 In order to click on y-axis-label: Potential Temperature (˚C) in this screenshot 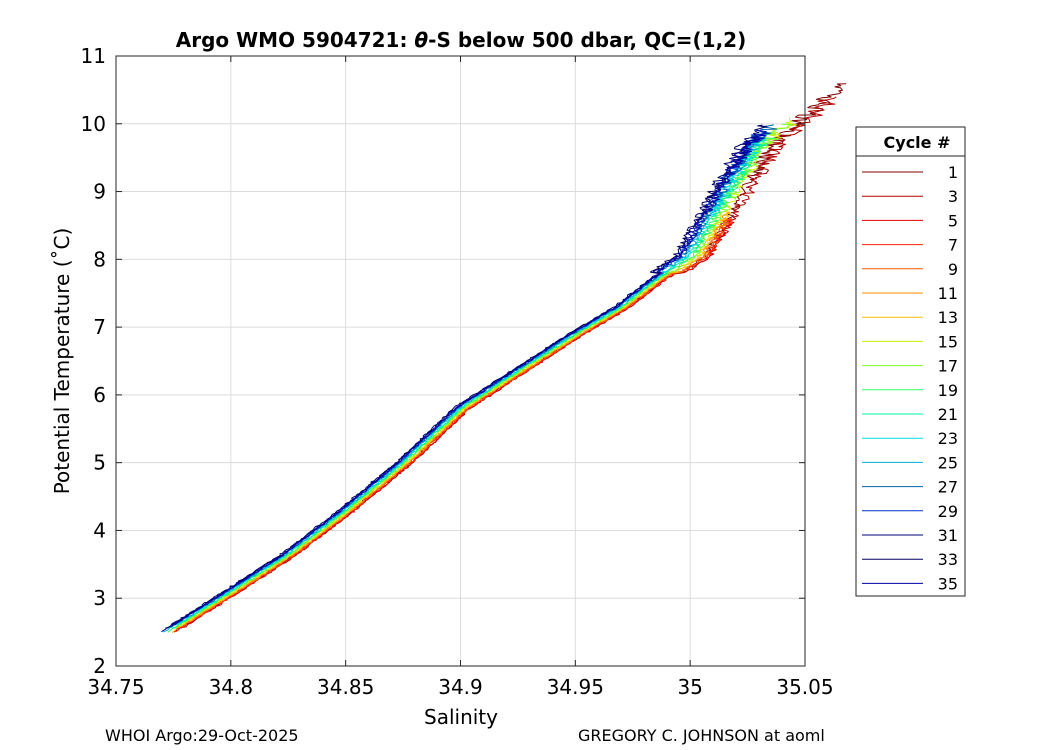, I will do `click(62, 361)`.